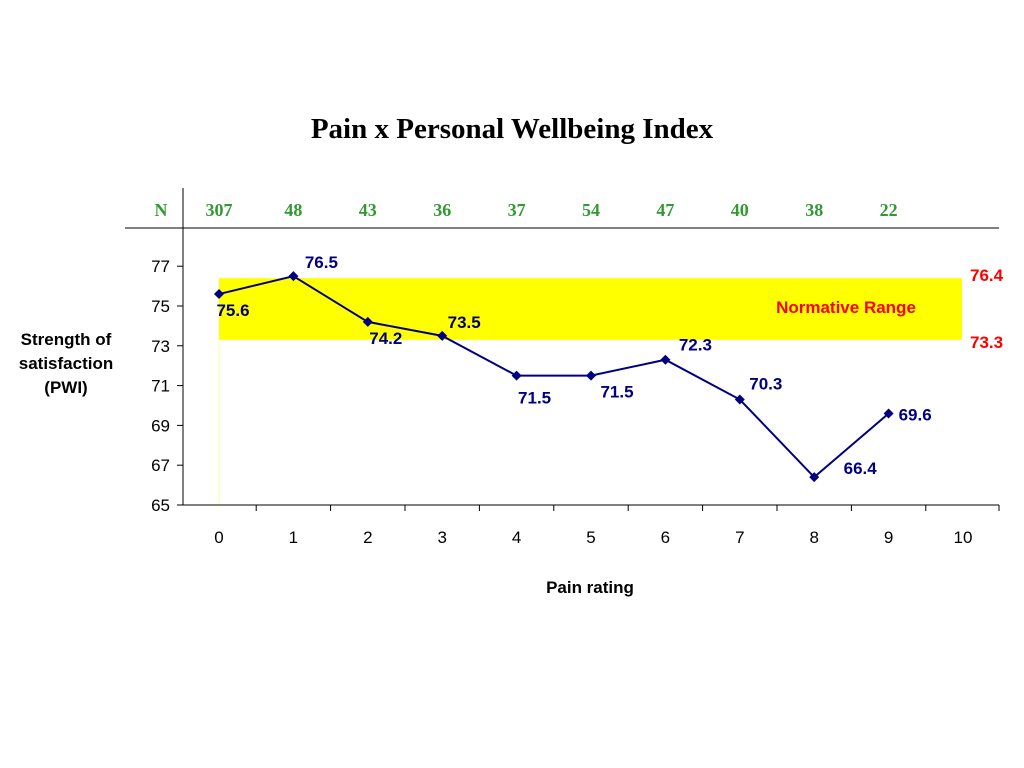 This screenshot has height=768, width=1024. Describe the element at coordinates (321, 262) in the screenshot. I see `data-label: 76.5` at that location.